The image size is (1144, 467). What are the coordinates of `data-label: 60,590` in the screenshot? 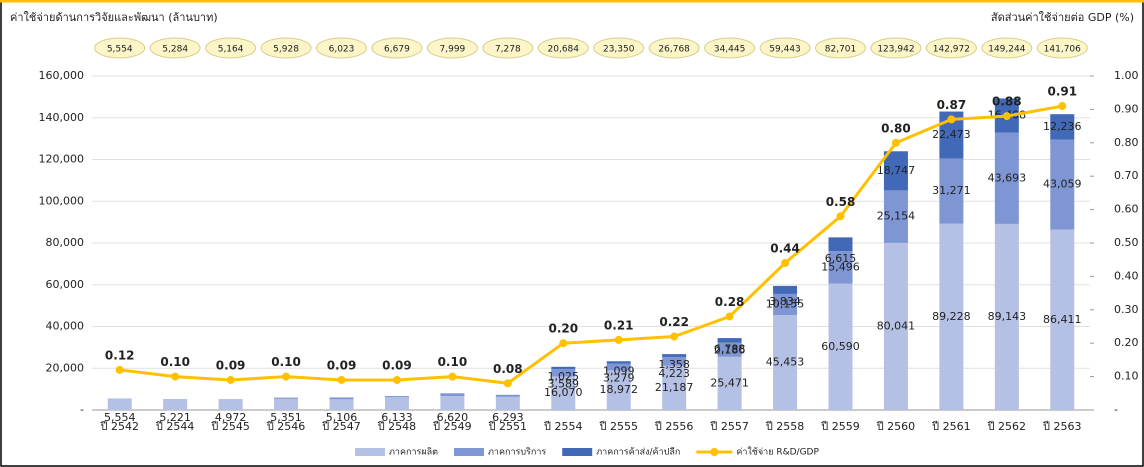 It's located at (840, 346).